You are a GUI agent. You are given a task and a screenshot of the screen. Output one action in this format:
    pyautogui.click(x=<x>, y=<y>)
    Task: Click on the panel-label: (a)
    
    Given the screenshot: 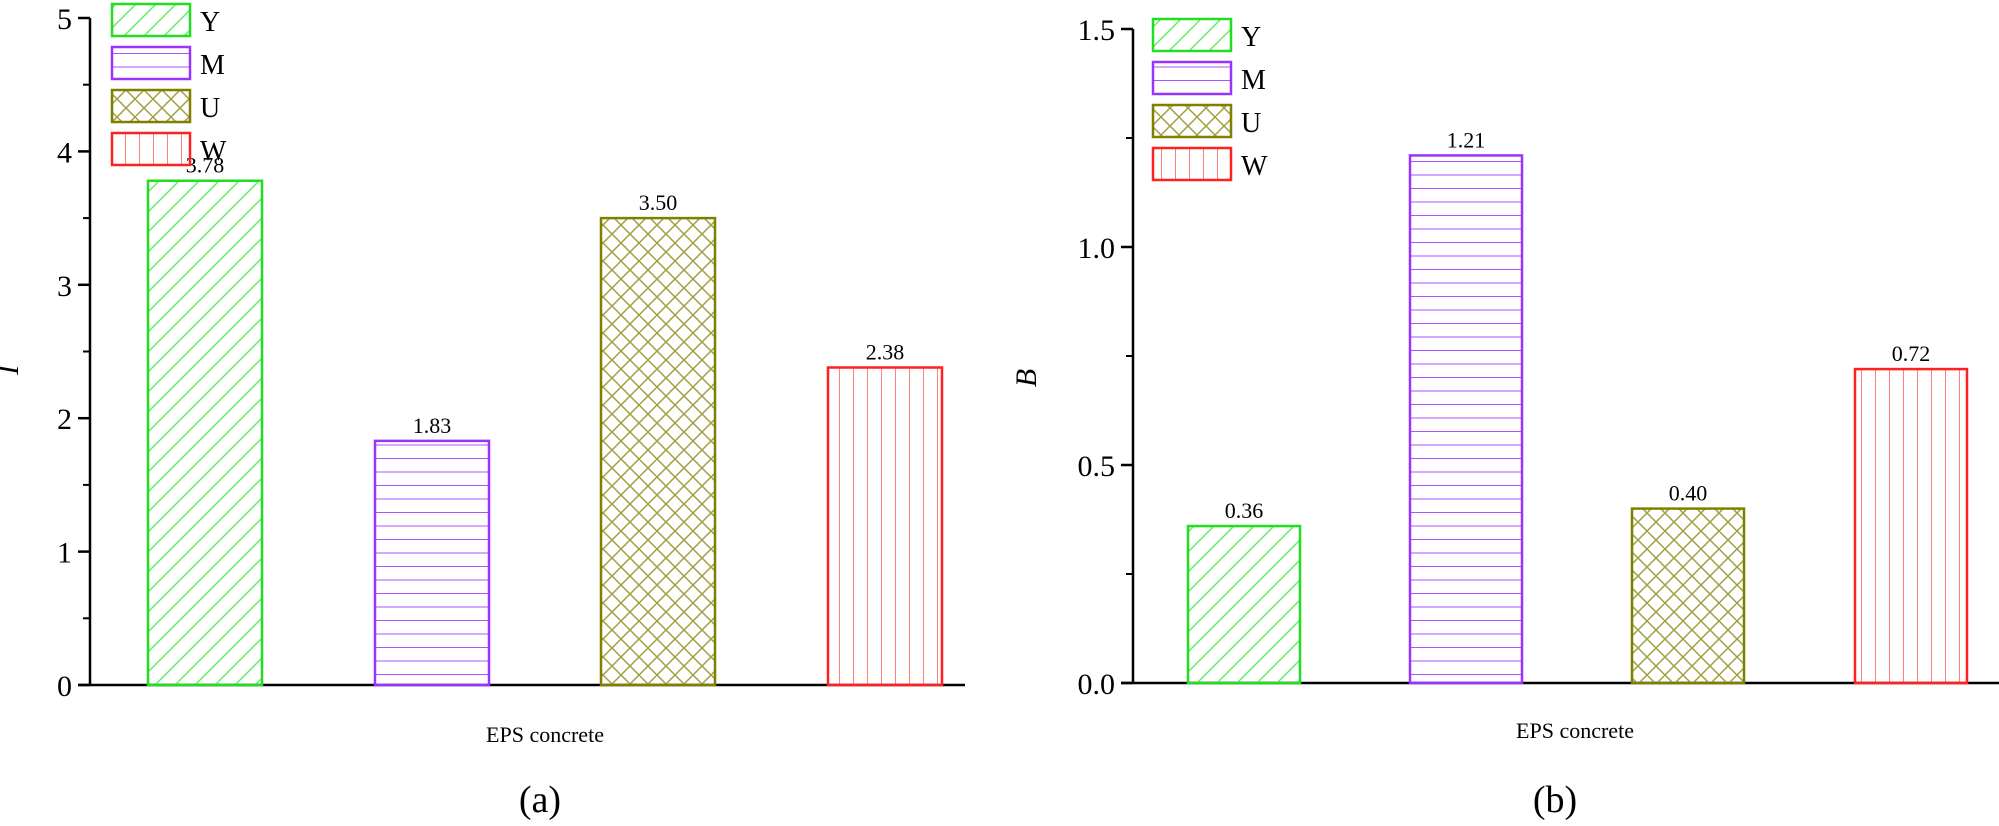 What is the action you would take?
    pyautogui.click(x=540, y=800)
    